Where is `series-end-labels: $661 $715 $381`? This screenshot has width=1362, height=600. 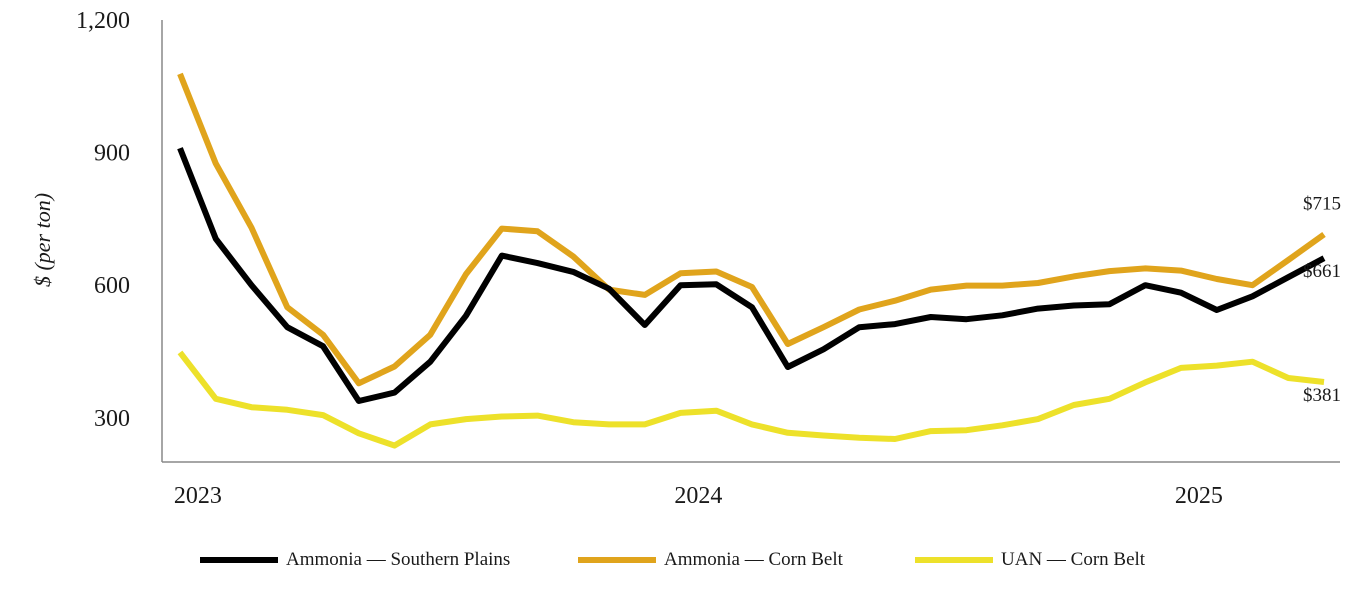
series-end-labels: $661 $715 $381 is located at coordinates (1322, 299).